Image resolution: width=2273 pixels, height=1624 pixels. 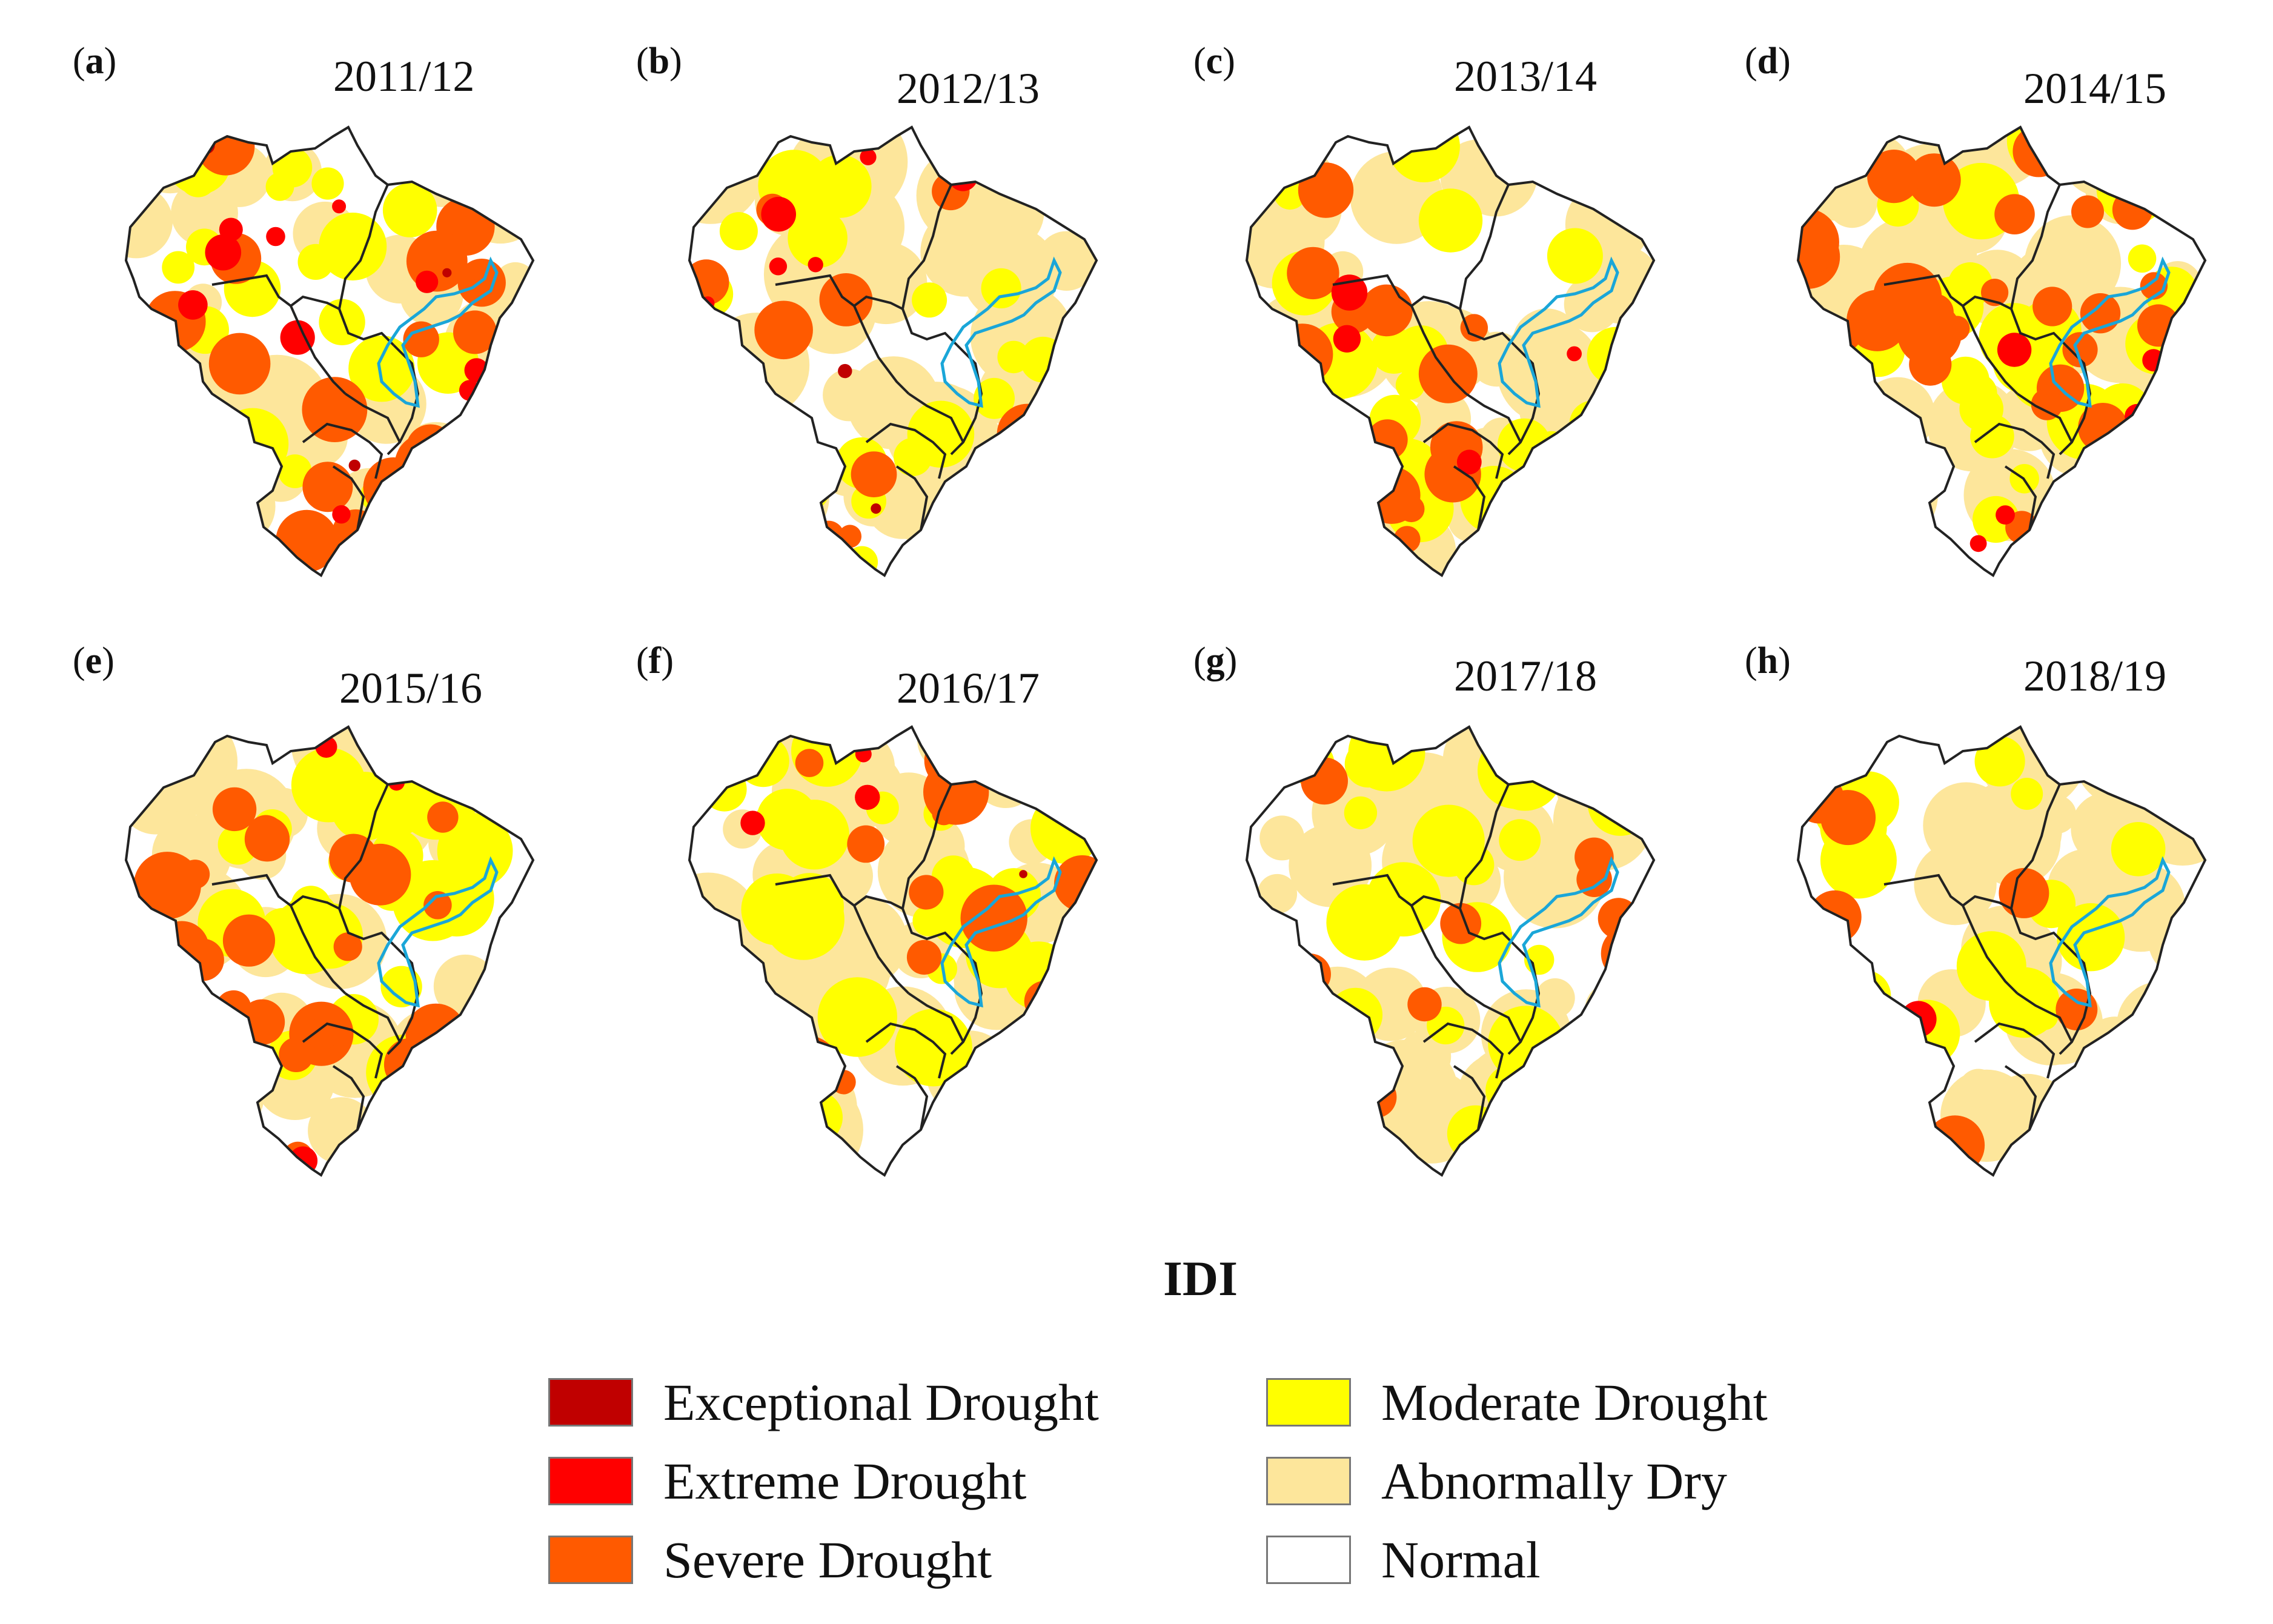 I want to click on legend-item-exceptional-drought: Exceptional Drought, so click(x=823, y=1403).